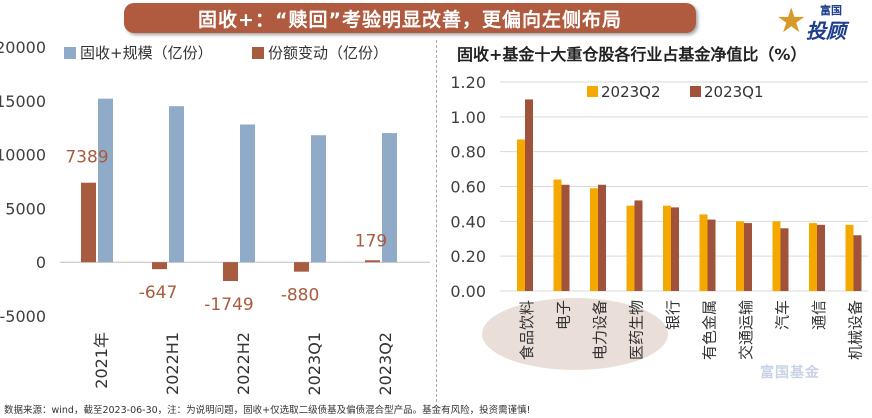 Image resolution: width=872 pixels, height=418 pixels. I want to click on x-tick-label: 2022H2, so click(243, 363).